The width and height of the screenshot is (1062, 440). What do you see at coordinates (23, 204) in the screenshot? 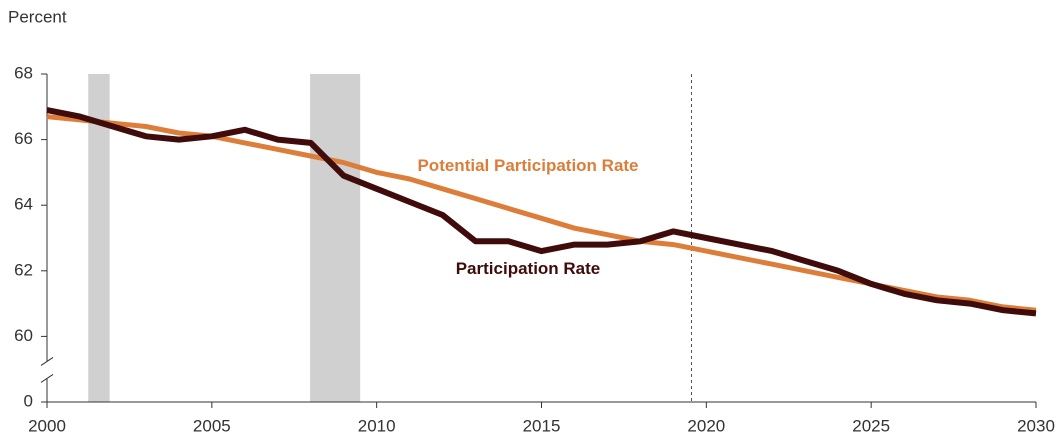
I see `y-tick-label: 64` at bounding box center [23, 204].